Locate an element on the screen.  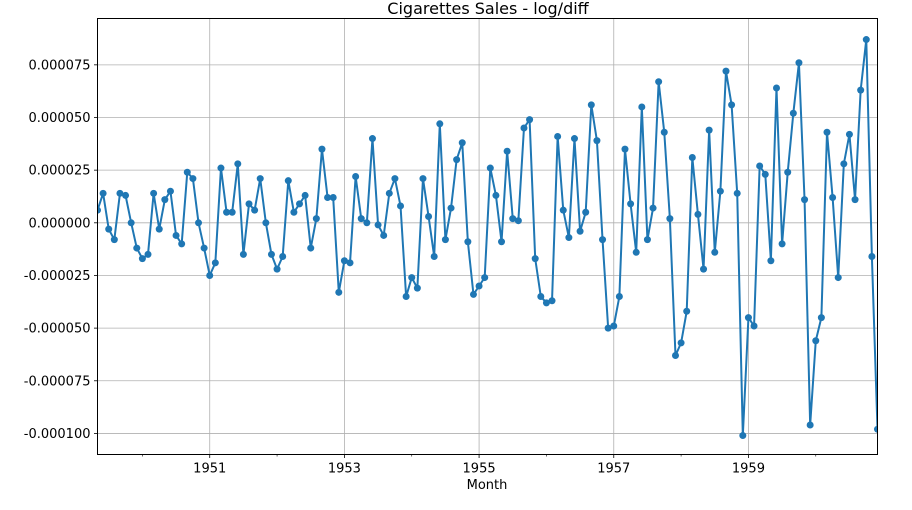
y-tick-label: -0.000050 is located at coordinates (57, 329).